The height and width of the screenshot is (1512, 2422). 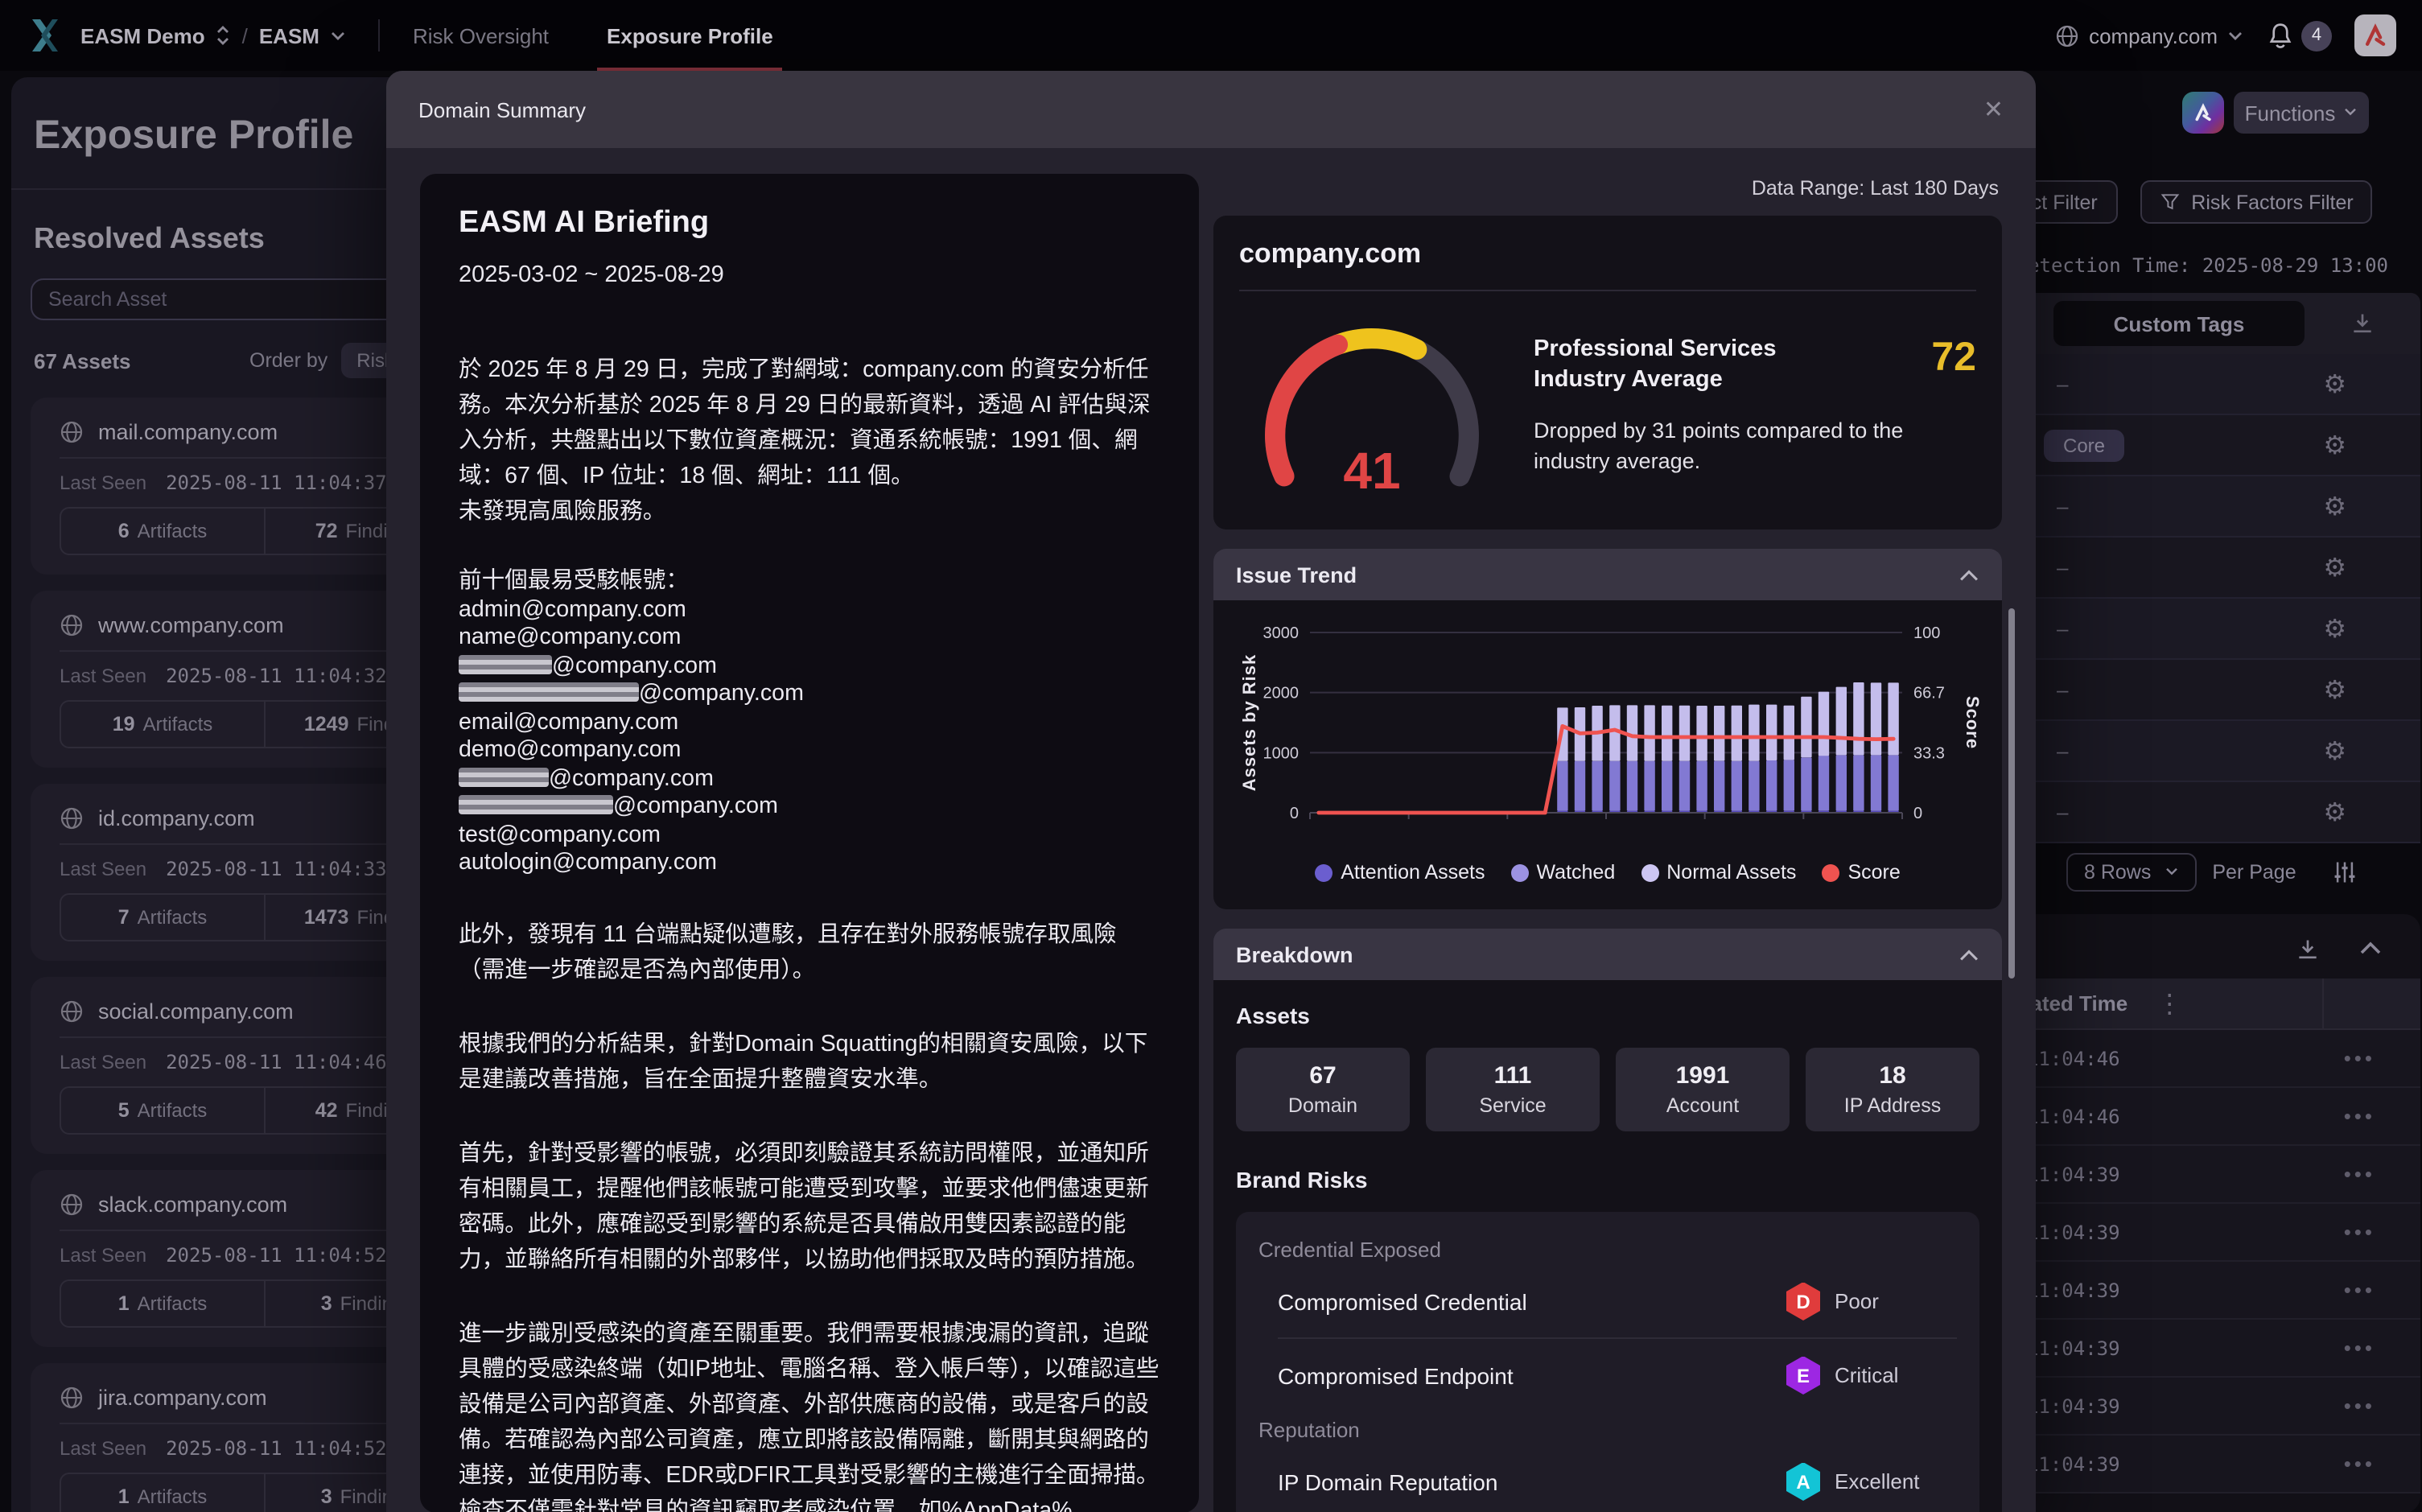 What do you see at coordinates (1282, 753) in the screenshot?
I see `svg-text: 1000` at bounding box center [1282, 753].